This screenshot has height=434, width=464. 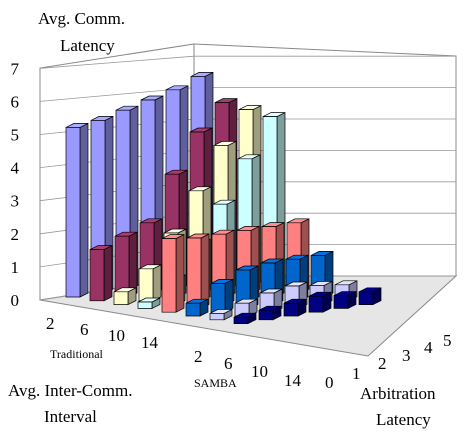 What do you see at coordinates (215, 383) in the screenshot?
I see `group-label-samba: SAMBA` at bounding box center [215, 383].